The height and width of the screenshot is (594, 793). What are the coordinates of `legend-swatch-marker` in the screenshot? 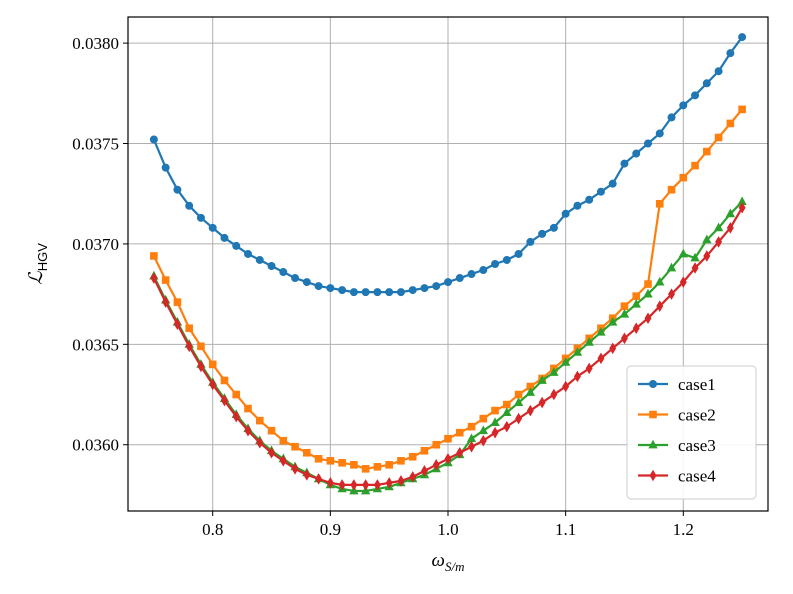 It's located at (653, 475).